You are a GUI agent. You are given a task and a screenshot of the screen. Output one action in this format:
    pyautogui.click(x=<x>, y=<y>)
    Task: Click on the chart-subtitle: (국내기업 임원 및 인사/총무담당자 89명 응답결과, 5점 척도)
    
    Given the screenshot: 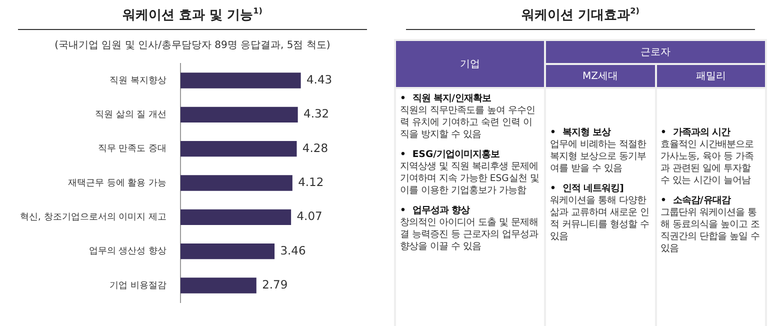 What is the action you would take?
    pyautogui.click(x=193, y=45)
    